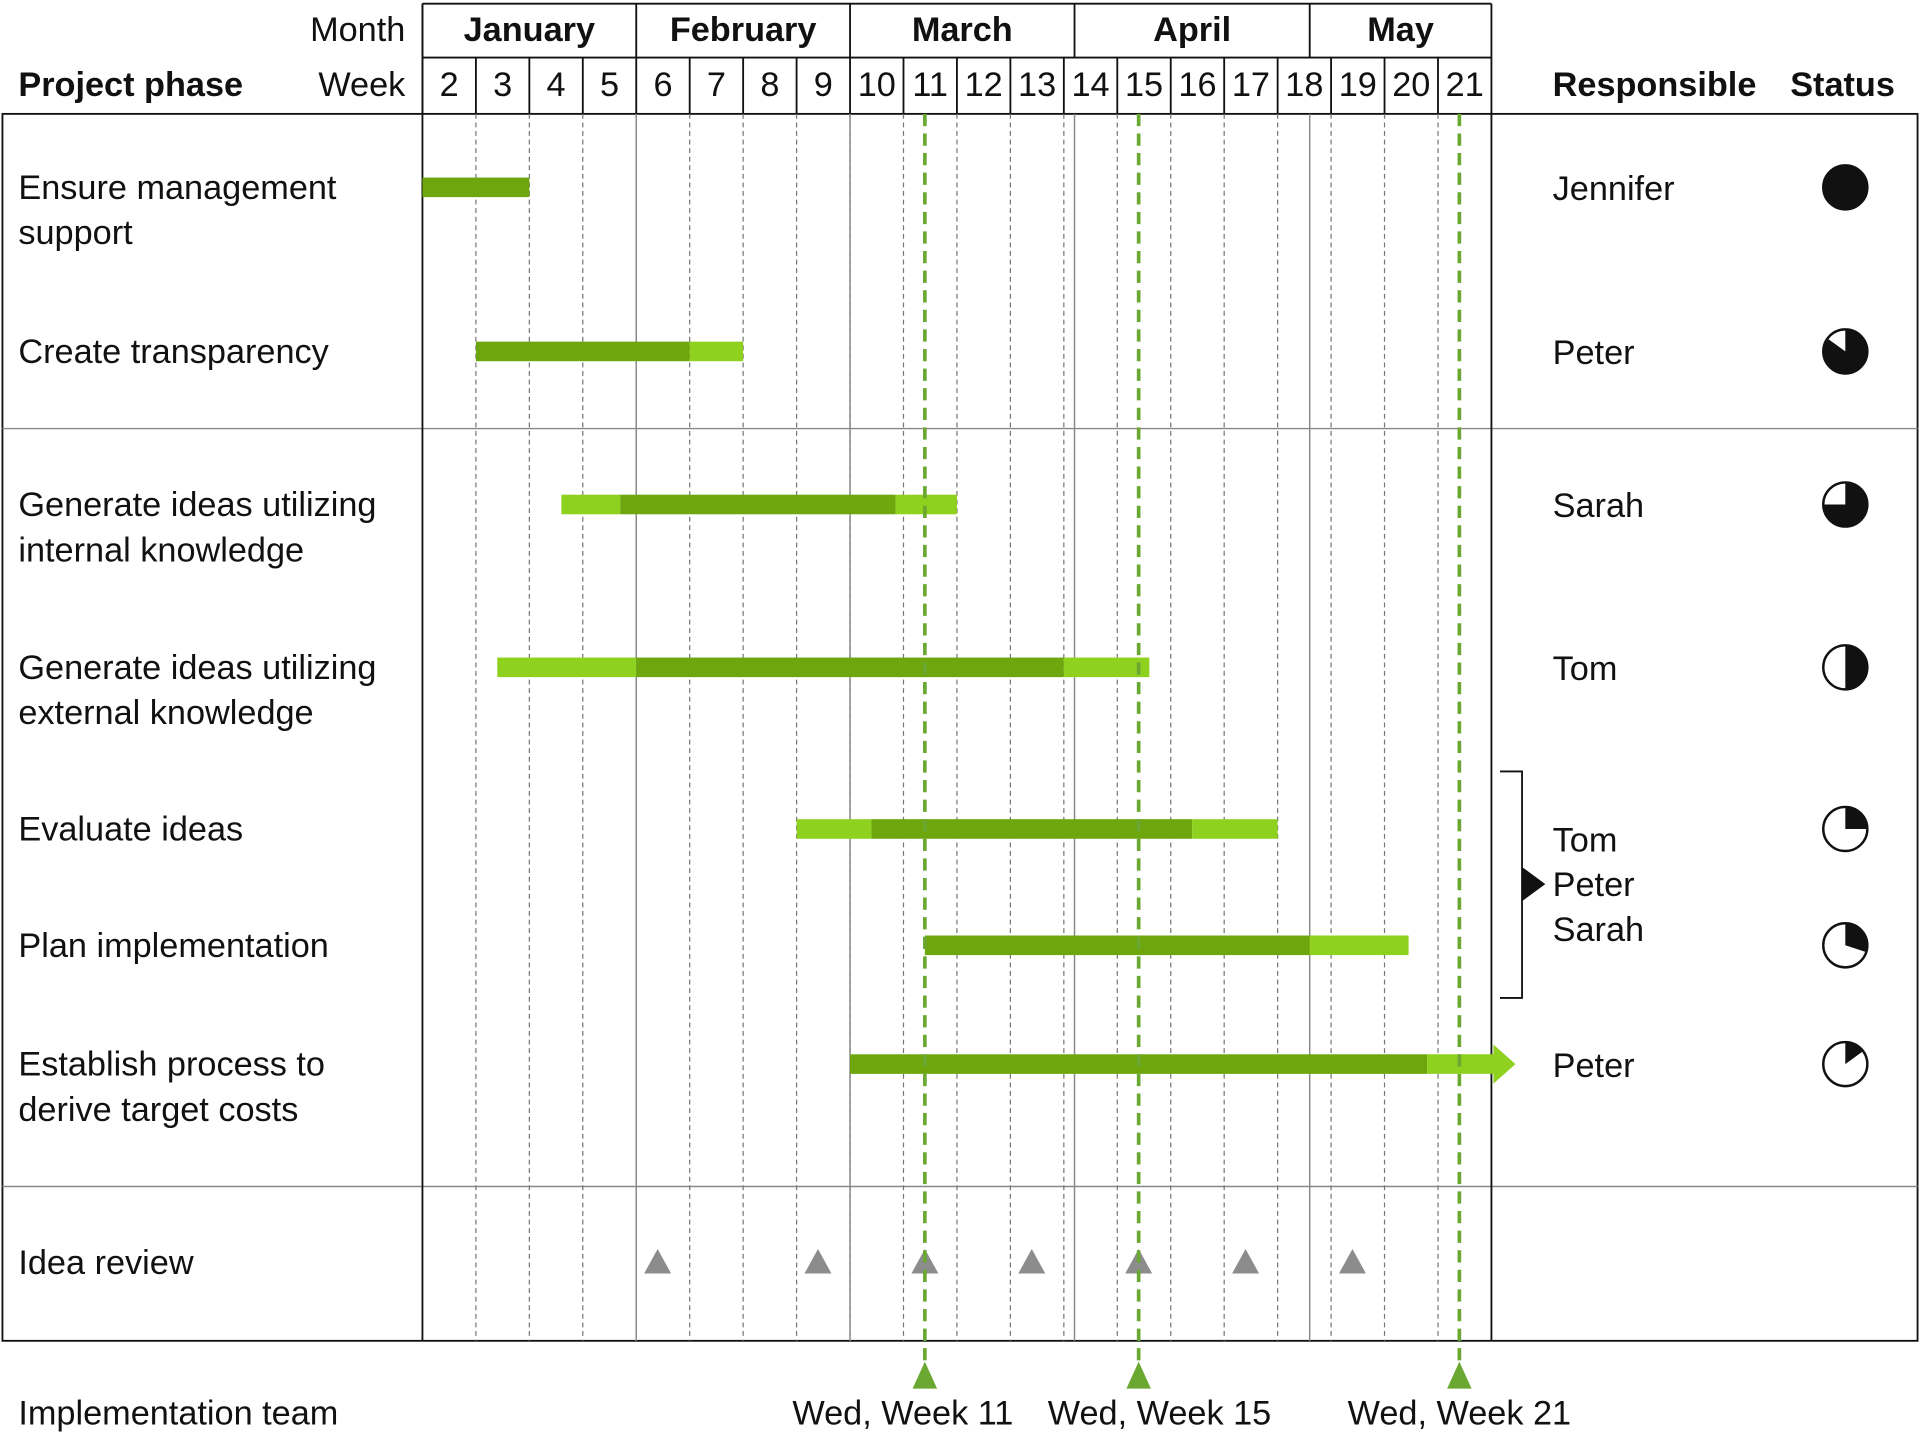 Image resolution: width=1920 pixels, height=1440 pixels. What do you see at coordinates (962, 30) in the screenshot?
I see `month-label: March` at bounding box center [962, 30].